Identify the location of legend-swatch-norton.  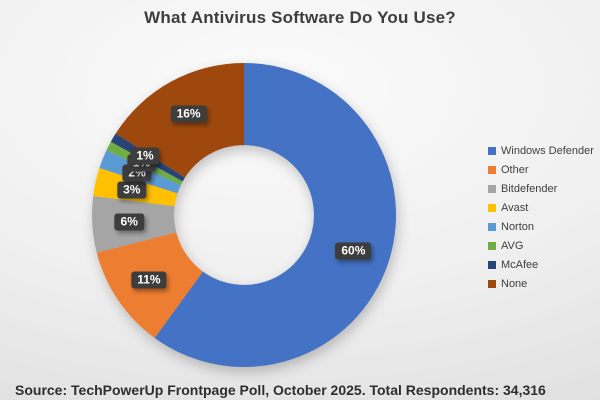
(492, 226).